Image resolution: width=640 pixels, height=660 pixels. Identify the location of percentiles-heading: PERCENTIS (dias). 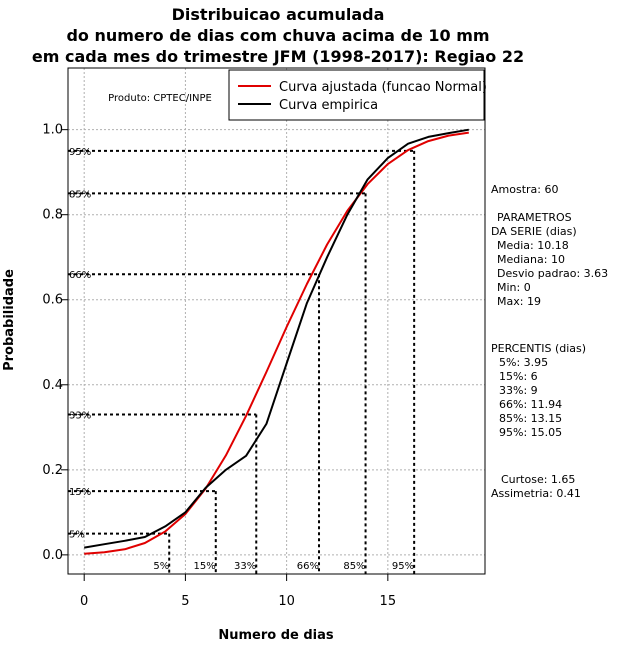
(538, 348).